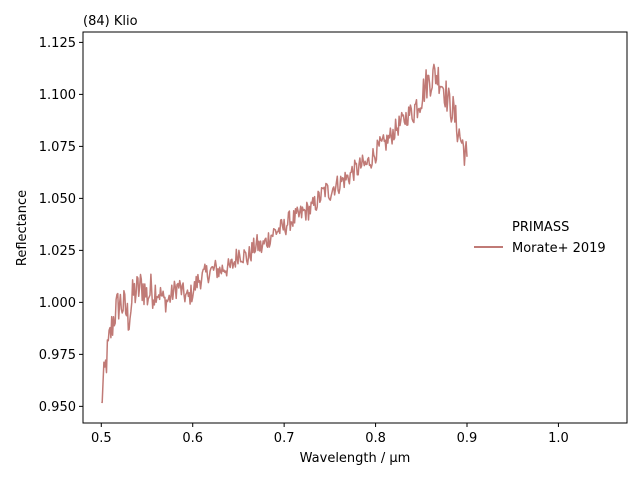 This screenshot has height=480, width=640. What do you see at coordinates (101, 438) in the screenshot?
I see `x-tick-label: 0.5` at bounding box center [101, 438].